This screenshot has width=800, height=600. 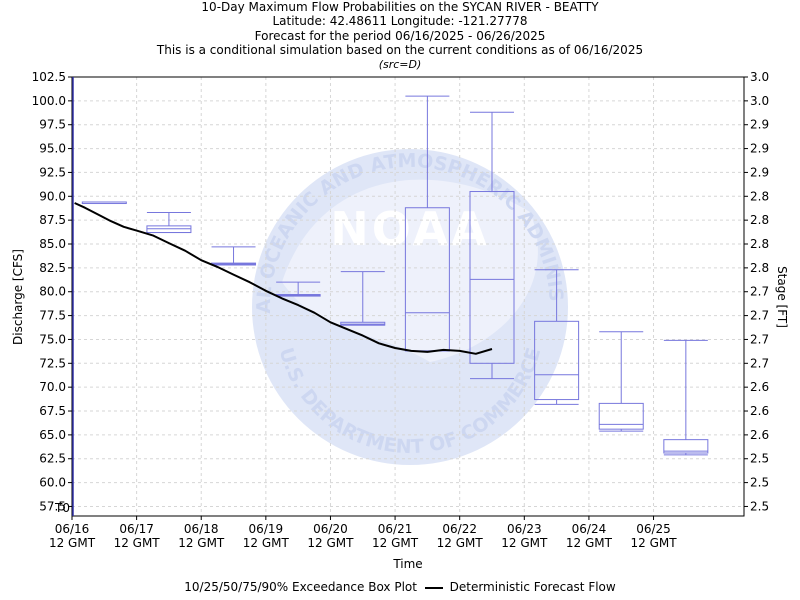 What do you see at coordinates (72, 529) in the screenshot?
I see `x-tick-label-date: 06/16` at bounding box center [72, 529].